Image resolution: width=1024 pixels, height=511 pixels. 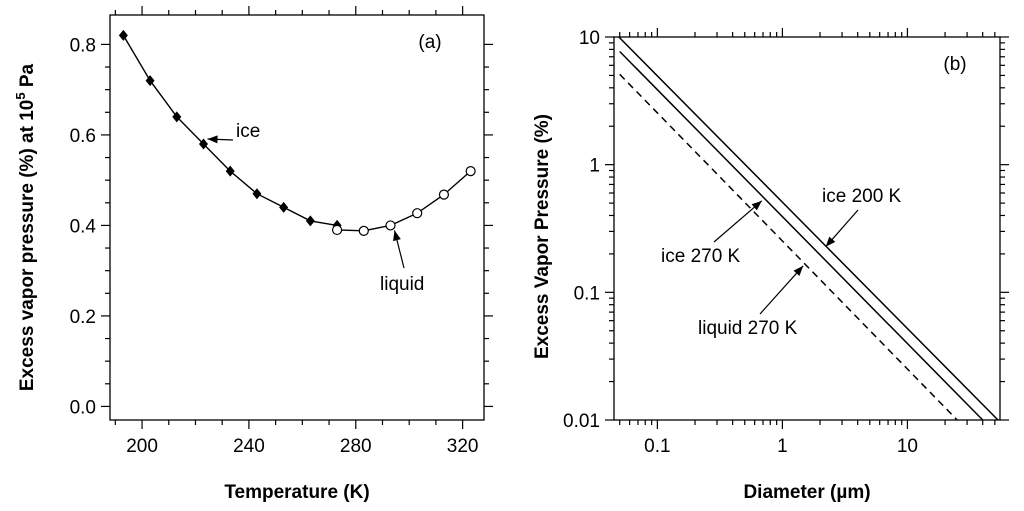 What do you see at coordinates (399, 249) in the screenshot?
I see `annotation-arrow-liquid` at bounding box center [399, 249].